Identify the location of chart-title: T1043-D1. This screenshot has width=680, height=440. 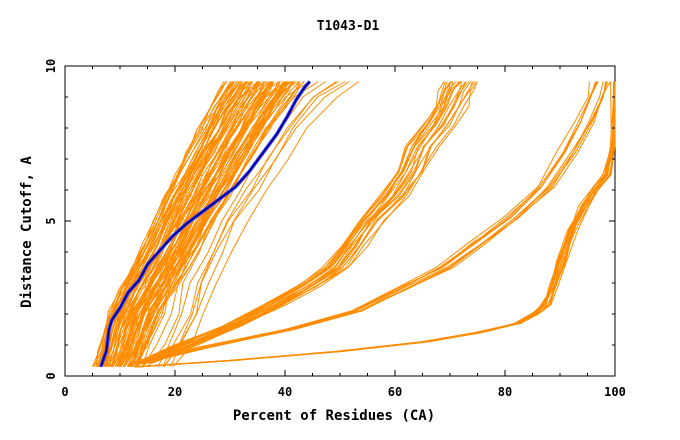
(348, 26).